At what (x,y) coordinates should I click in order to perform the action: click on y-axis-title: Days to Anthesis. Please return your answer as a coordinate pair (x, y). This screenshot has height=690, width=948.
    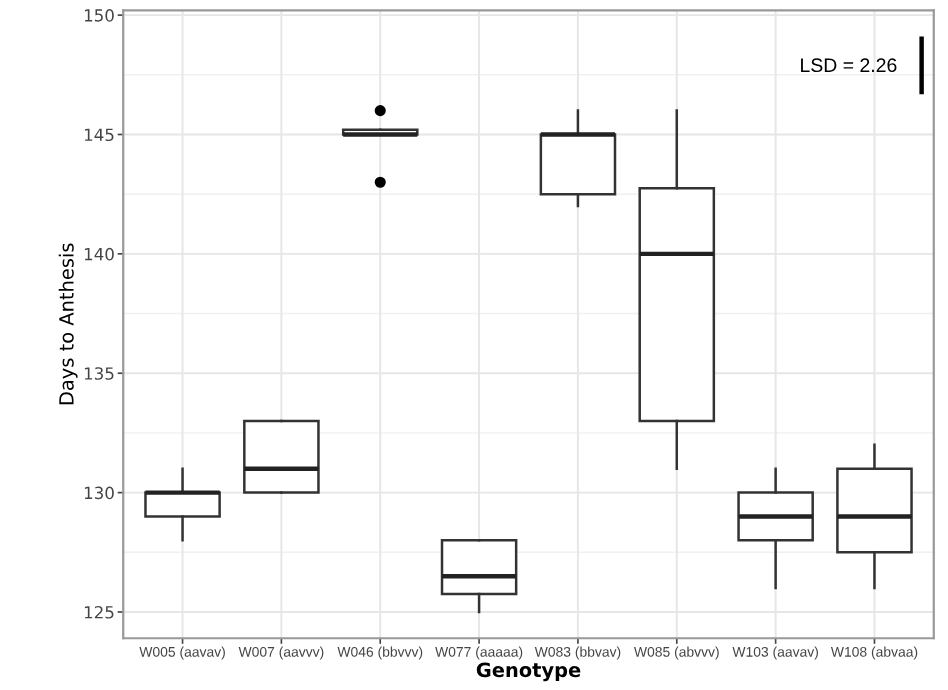
    Looking at the image, I should click on (68, 324).